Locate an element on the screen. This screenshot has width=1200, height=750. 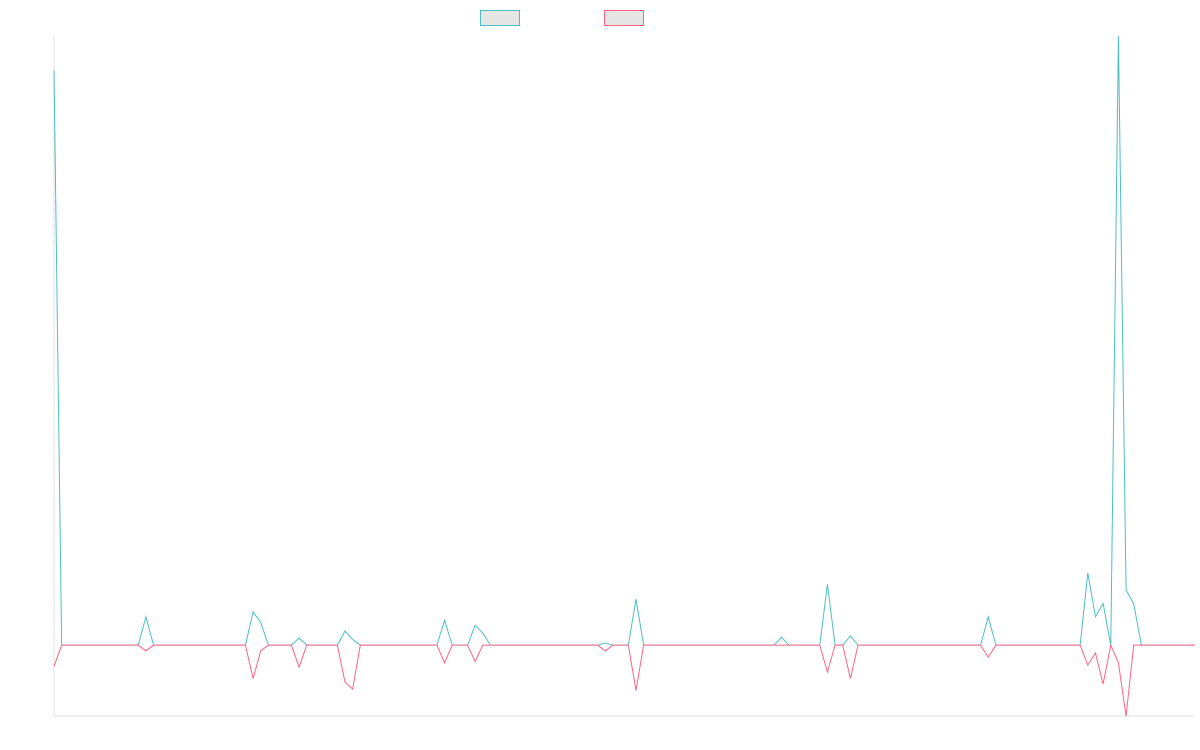
series-line is located at coordinates (624, 680).